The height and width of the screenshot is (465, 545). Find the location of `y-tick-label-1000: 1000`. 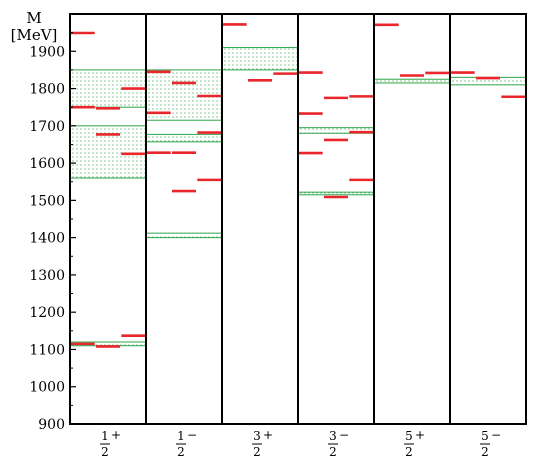

y-tick-label-1000: 1000 is located at coordinates (47, 388).